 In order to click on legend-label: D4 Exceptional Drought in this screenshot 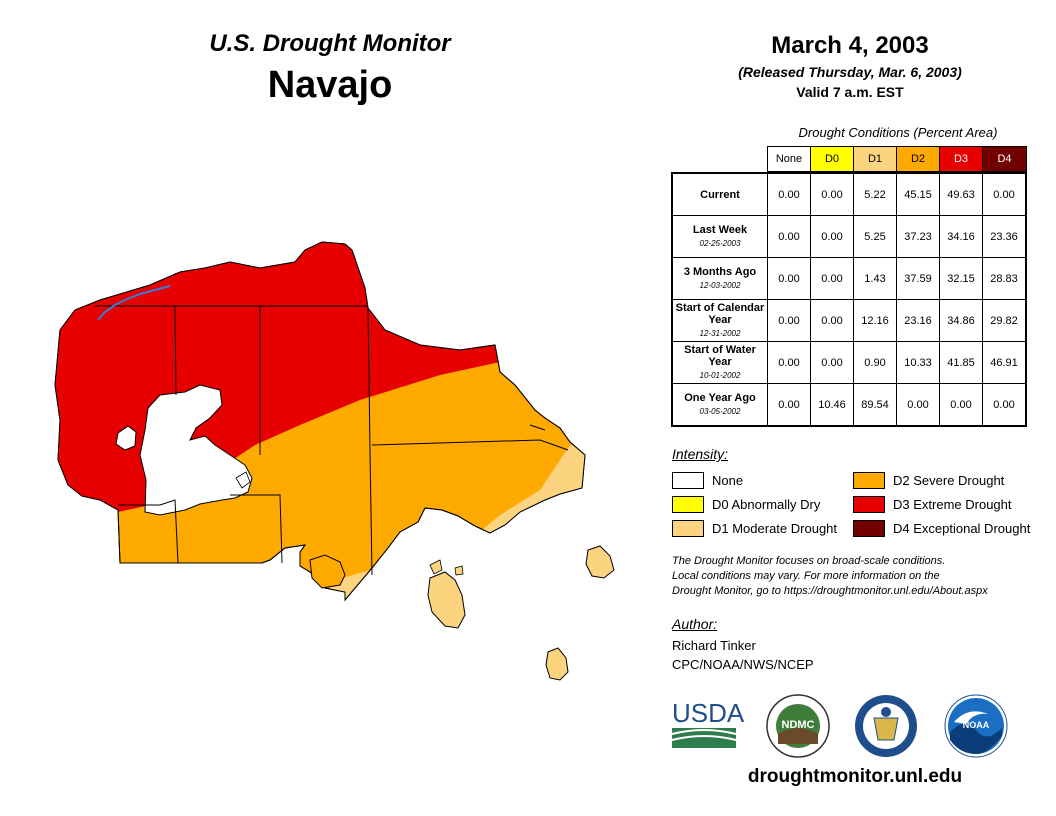, I will do `click(962, 528)`.